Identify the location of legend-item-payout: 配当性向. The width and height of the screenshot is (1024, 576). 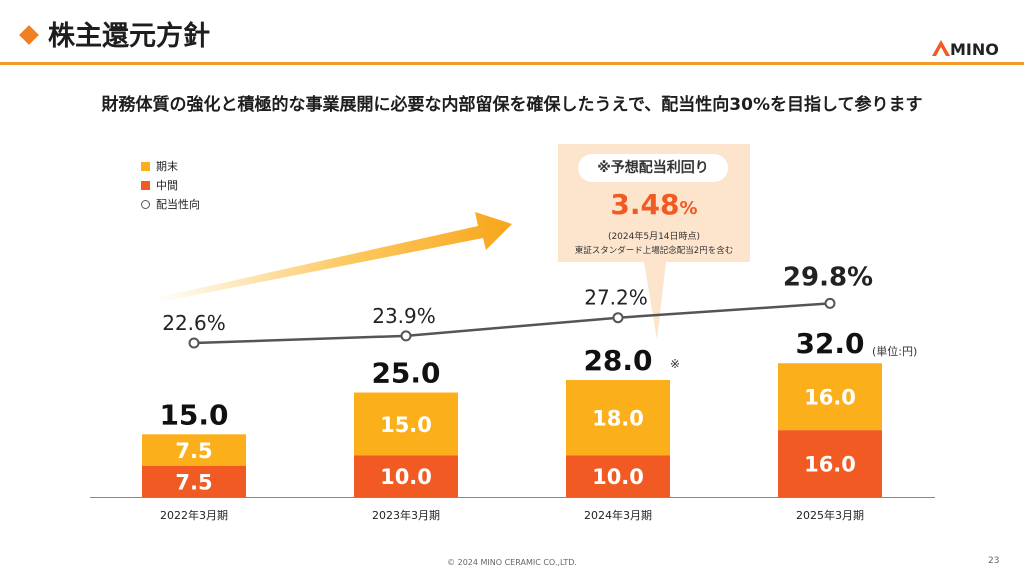
(170, 204).